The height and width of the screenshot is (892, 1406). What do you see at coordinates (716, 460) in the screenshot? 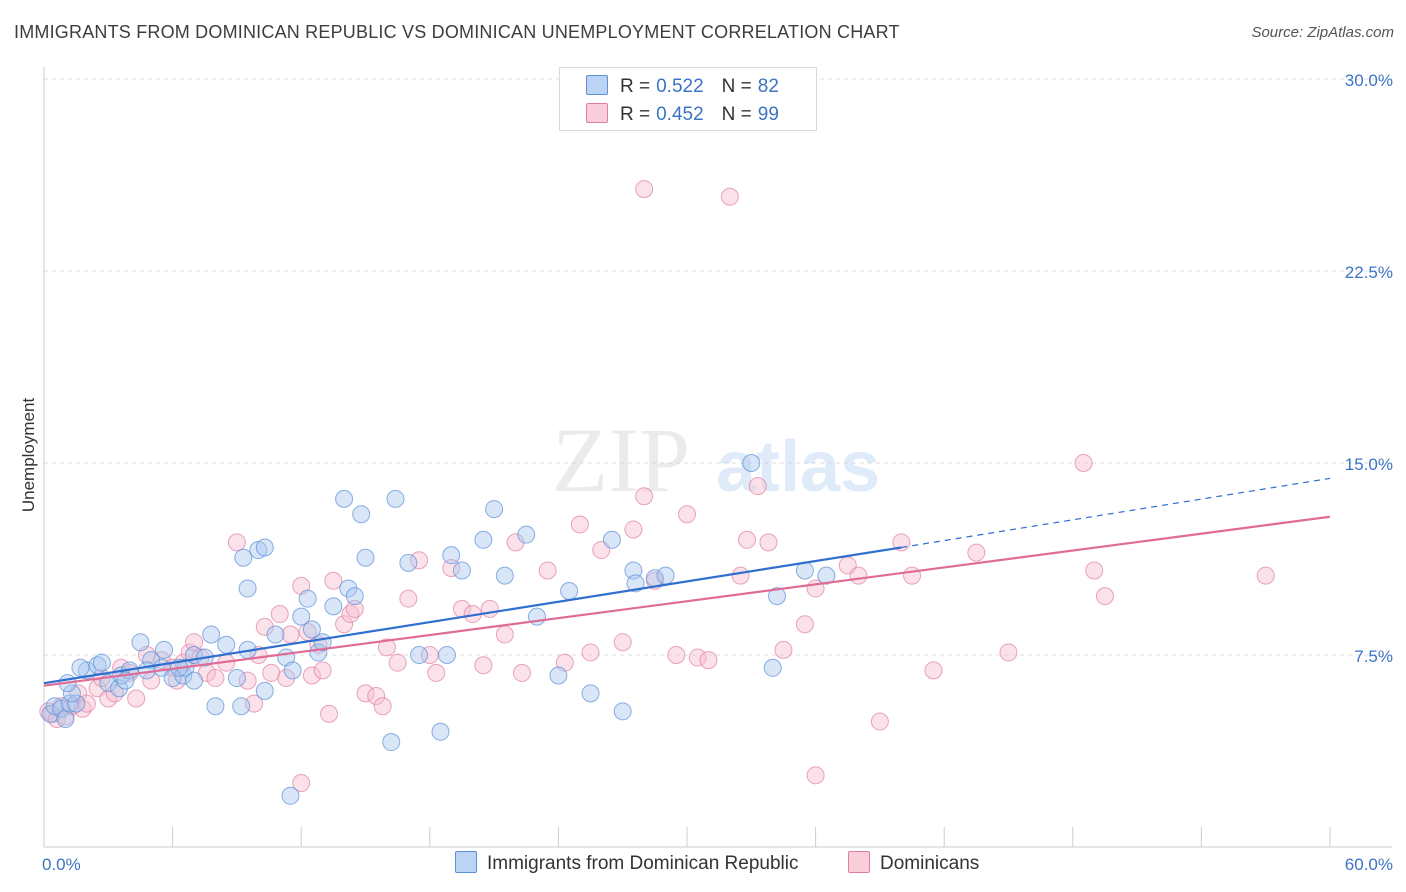
I see `watermark: ZIP atlas` at bounding box center [716, 460].